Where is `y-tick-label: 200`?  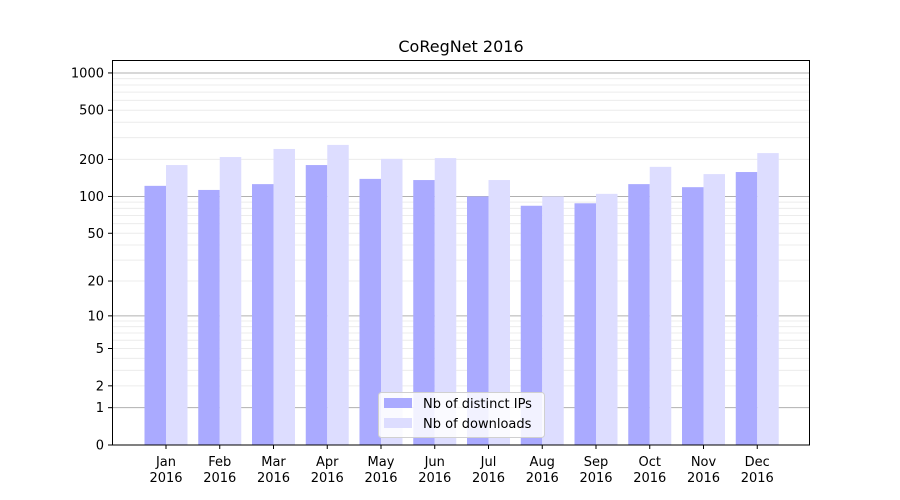
y-tick-label: 200 is located at coordinates (91, 160).